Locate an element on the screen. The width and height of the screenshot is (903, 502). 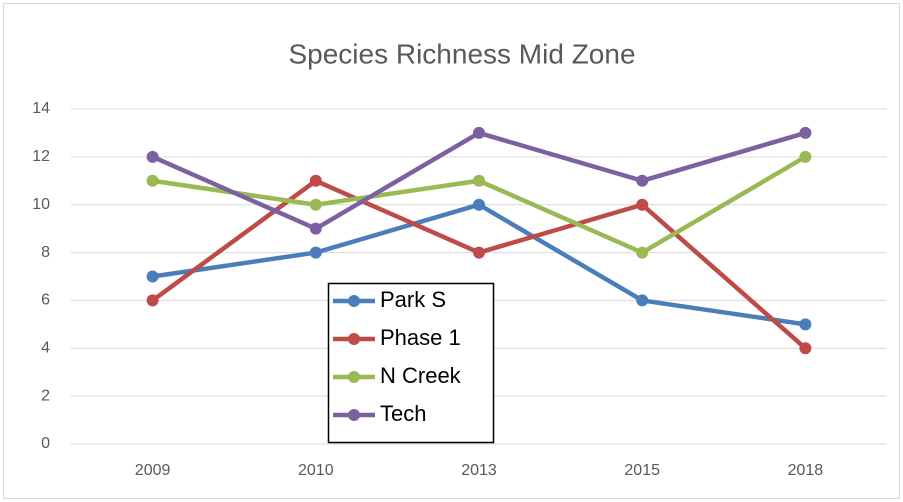
y-tick-label: 10 is located at coordinates (41, 204).